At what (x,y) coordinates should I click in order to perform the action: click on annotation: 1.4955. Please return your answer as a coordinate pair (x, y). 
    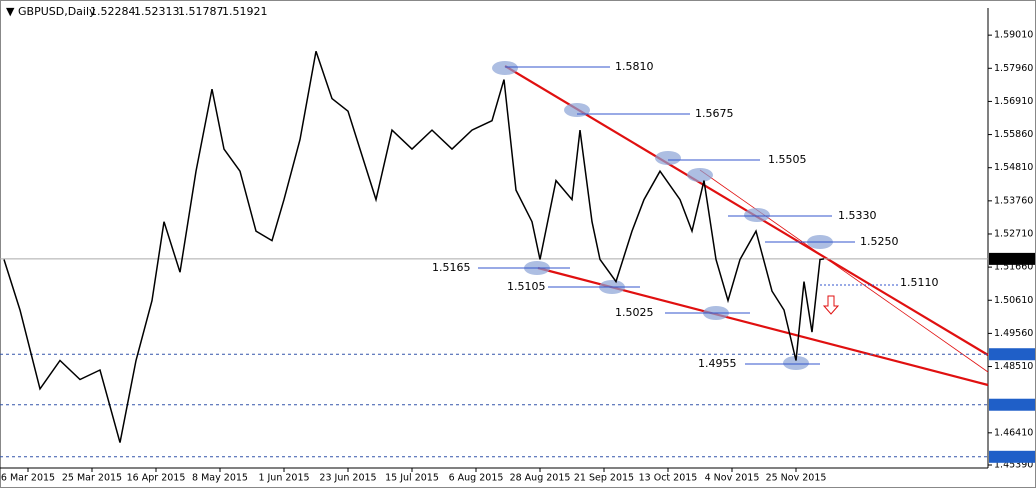
    Looking at the image, I should click on (717, 363).